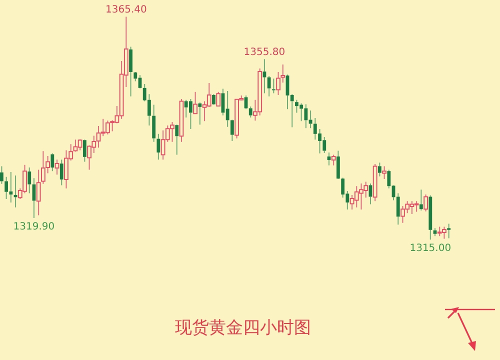 Image resolution: width=500 pixels, height=360 pixels. What do you see at coordinates (126, 10) in the screenshot?
I see `annotation: 1365.40` at bounding box center [126, 10].